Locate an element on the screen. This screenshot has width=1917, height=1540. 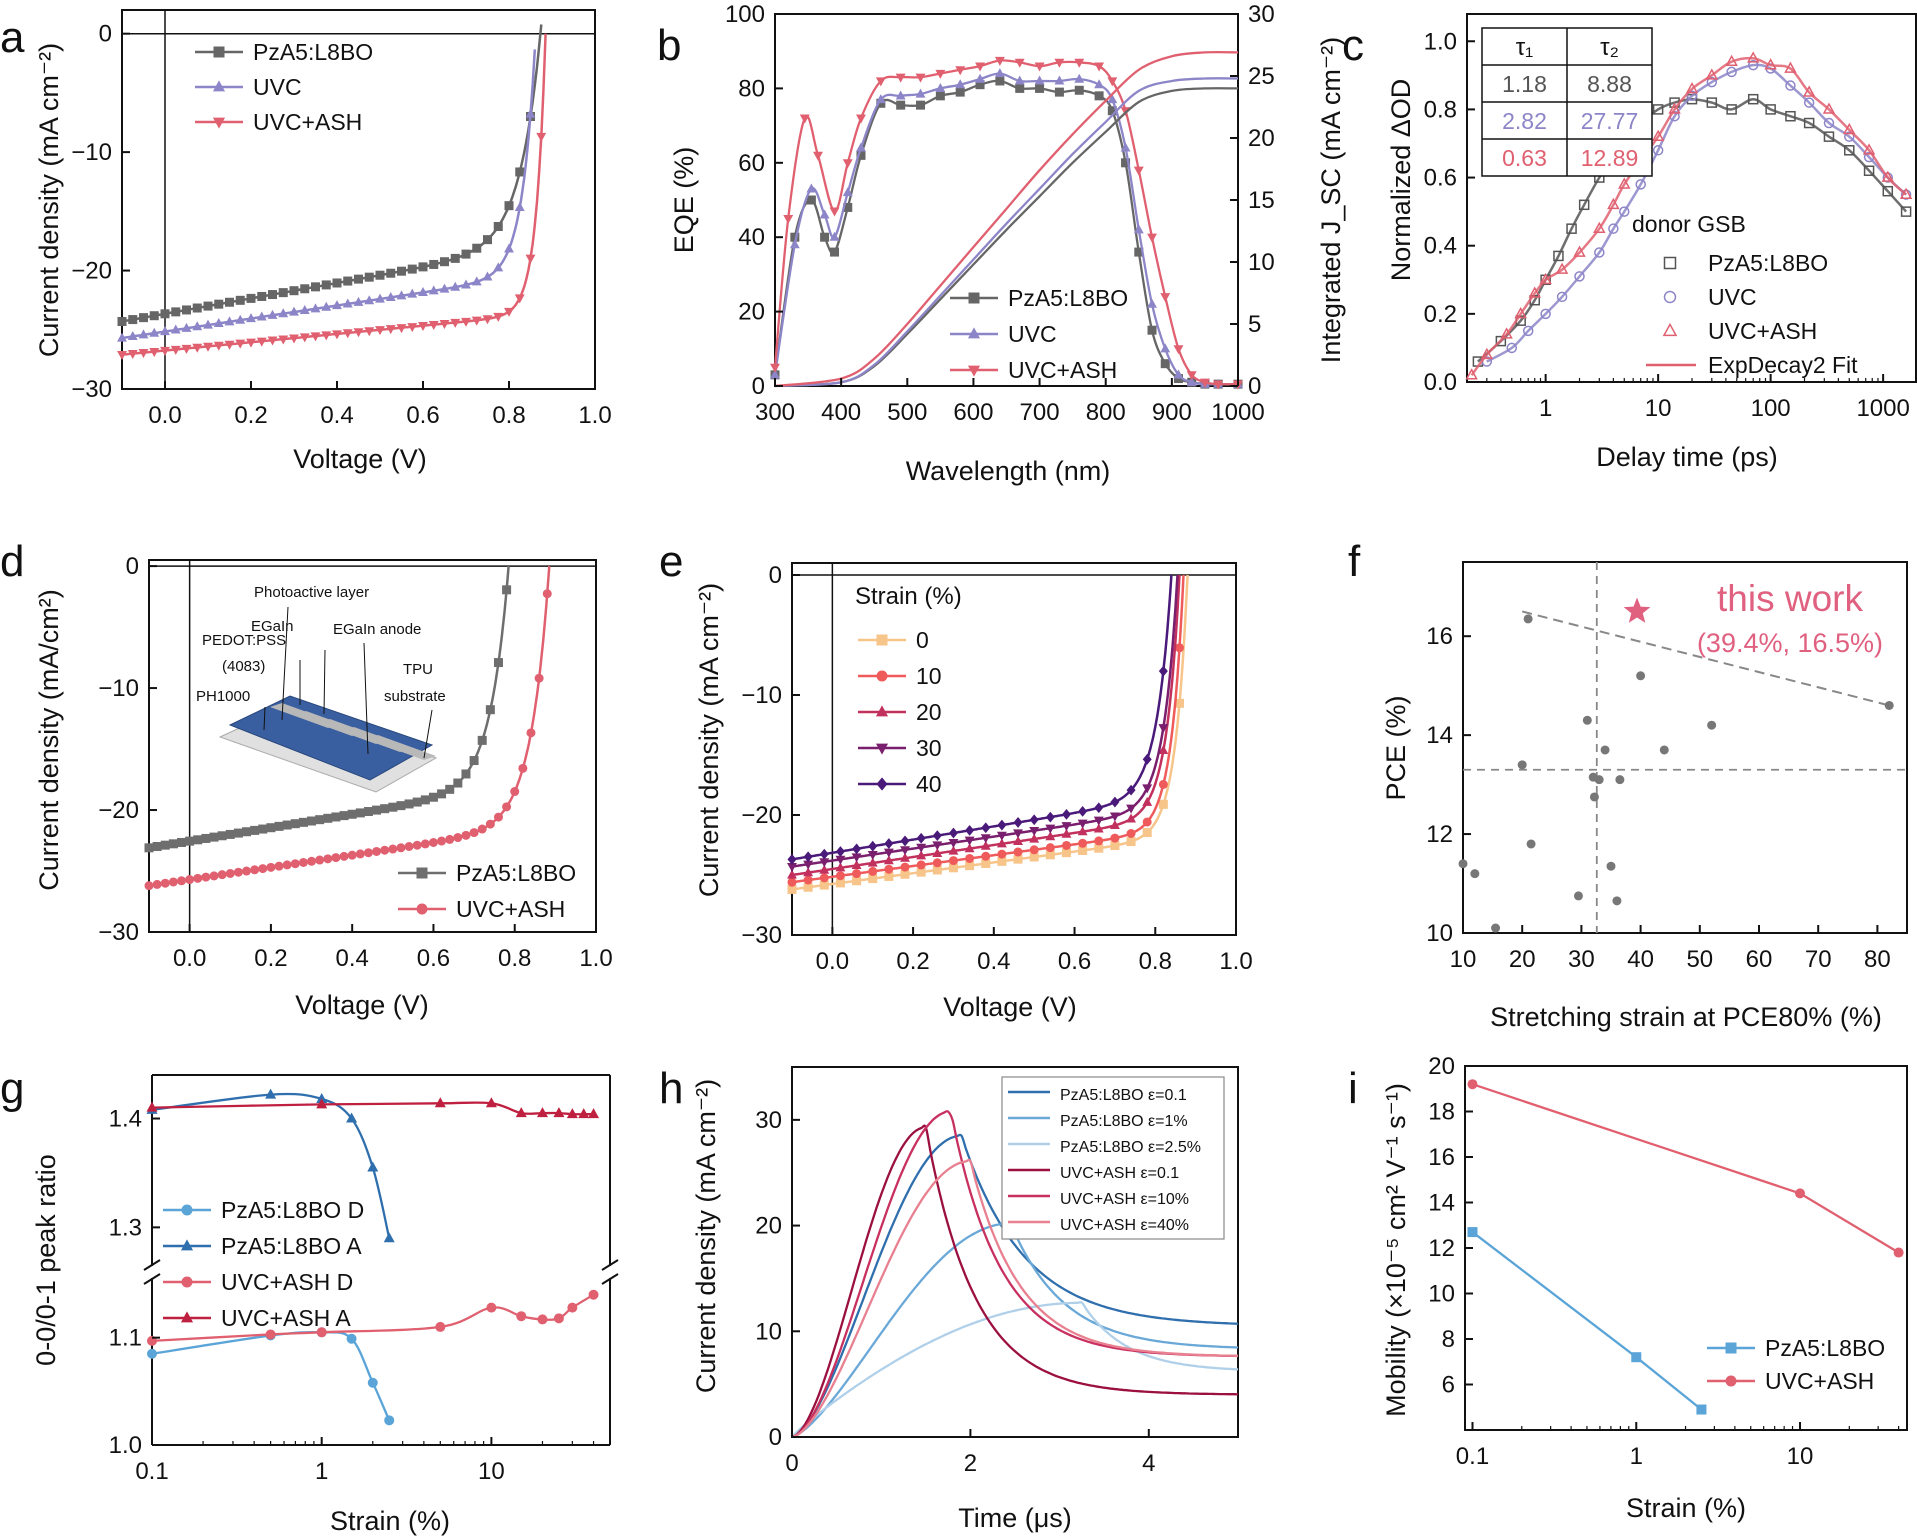
this-work-star is located at coordinates (1637, 610).